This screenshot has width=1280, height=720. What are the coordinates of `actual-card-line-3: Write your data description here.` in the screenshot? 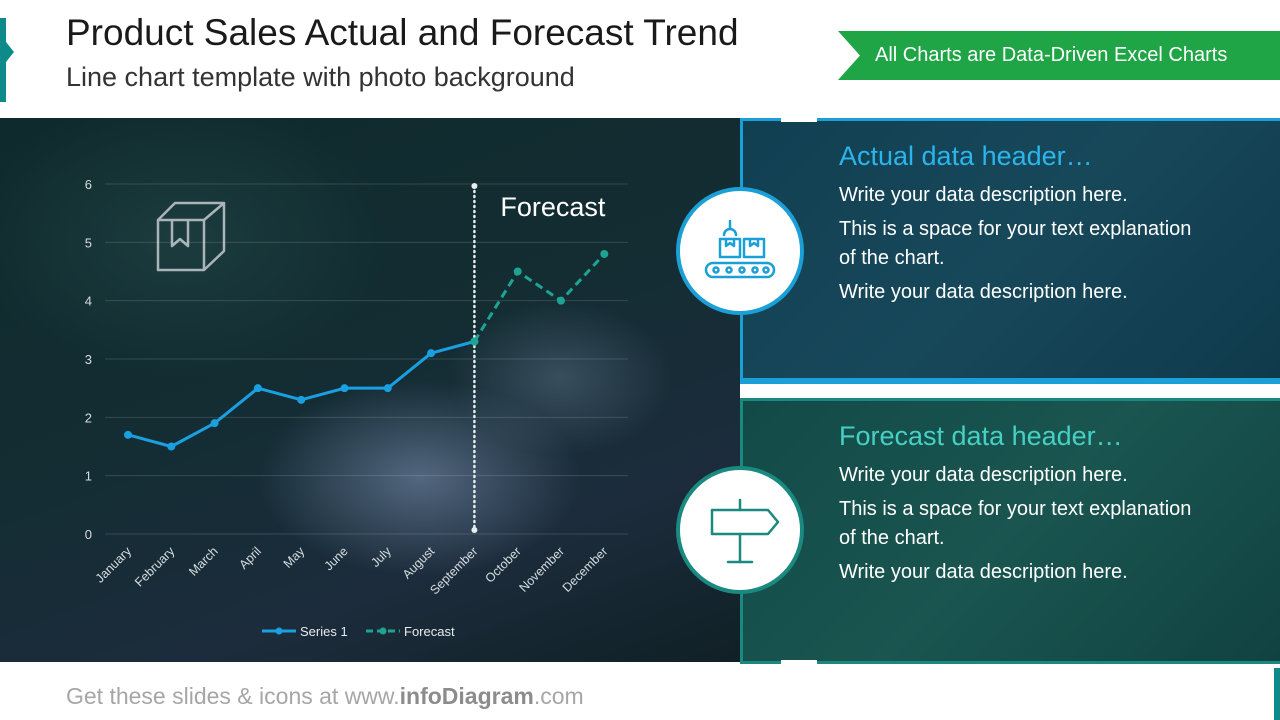 It's located at (983, 292).